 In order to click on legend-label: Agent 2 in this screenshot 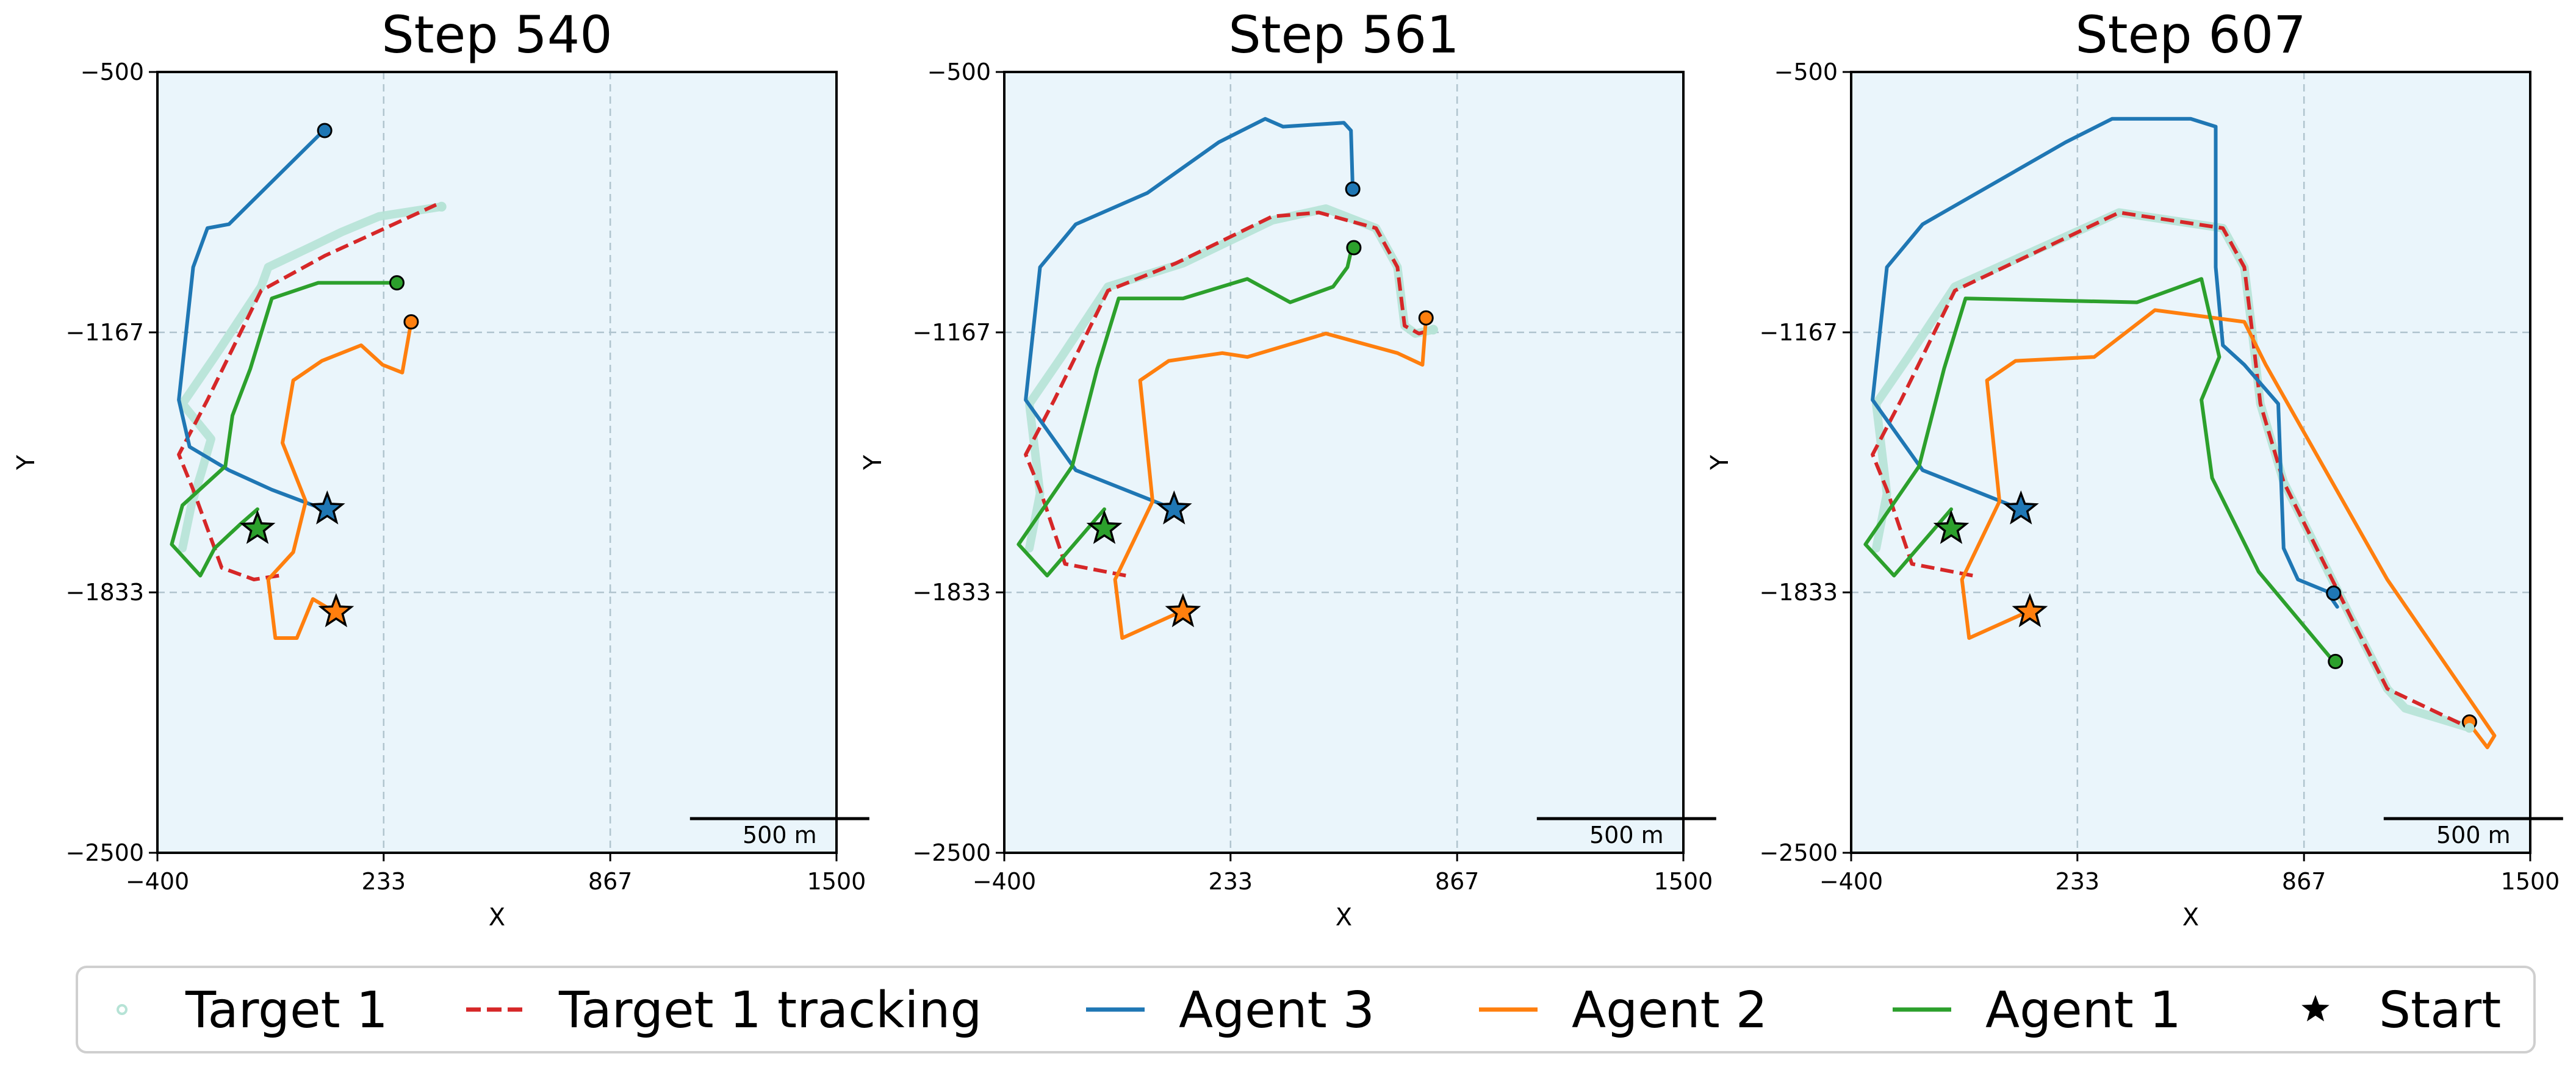, I will do `click(1670, 1010)`.